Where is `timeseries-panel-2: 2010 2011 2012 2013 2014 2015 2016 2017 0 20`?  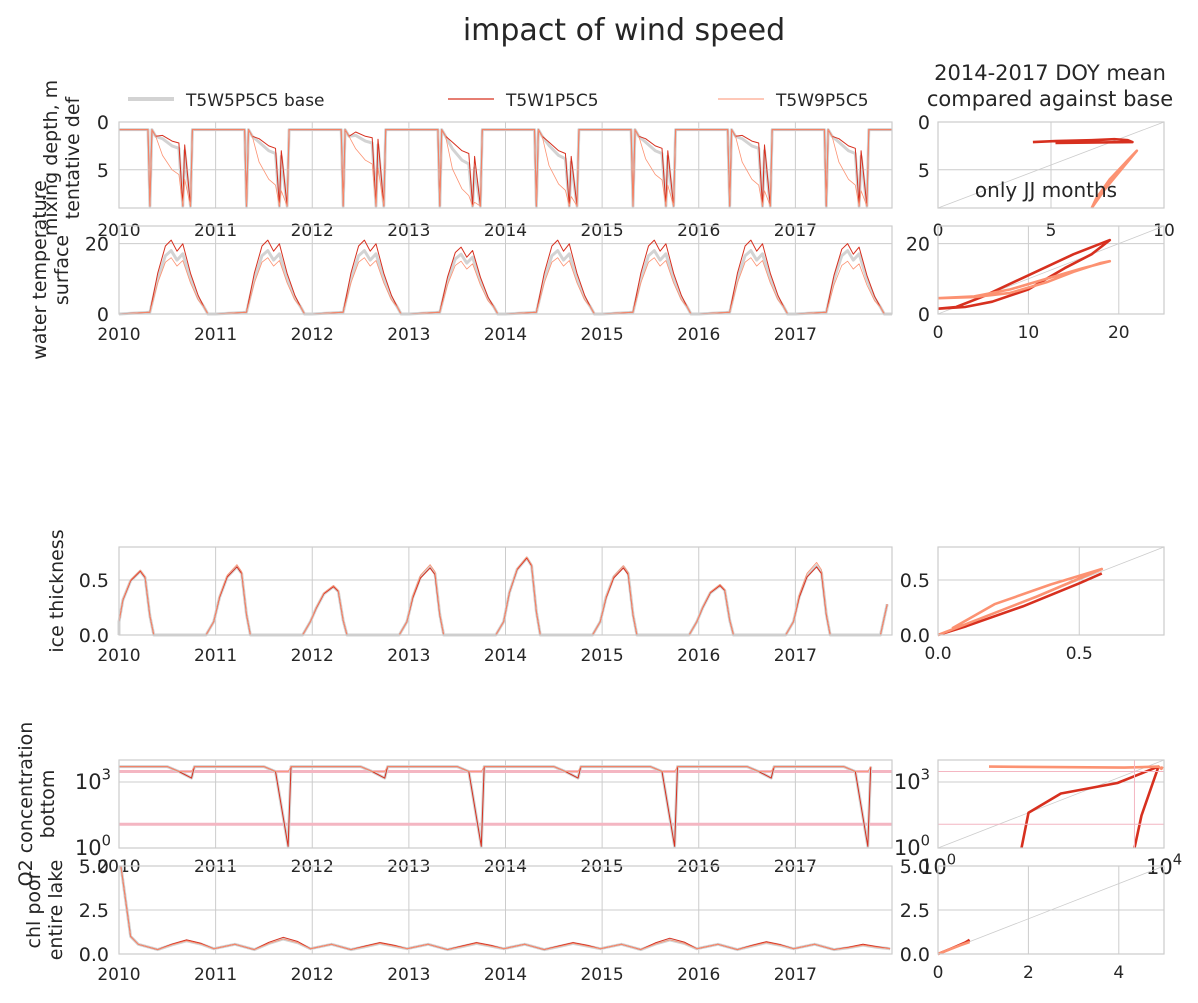
timeseries-panel-2: 2010 2011 2012 2013 2014 2015 2016 2017 0 20 is located at coordinates (488, 285).